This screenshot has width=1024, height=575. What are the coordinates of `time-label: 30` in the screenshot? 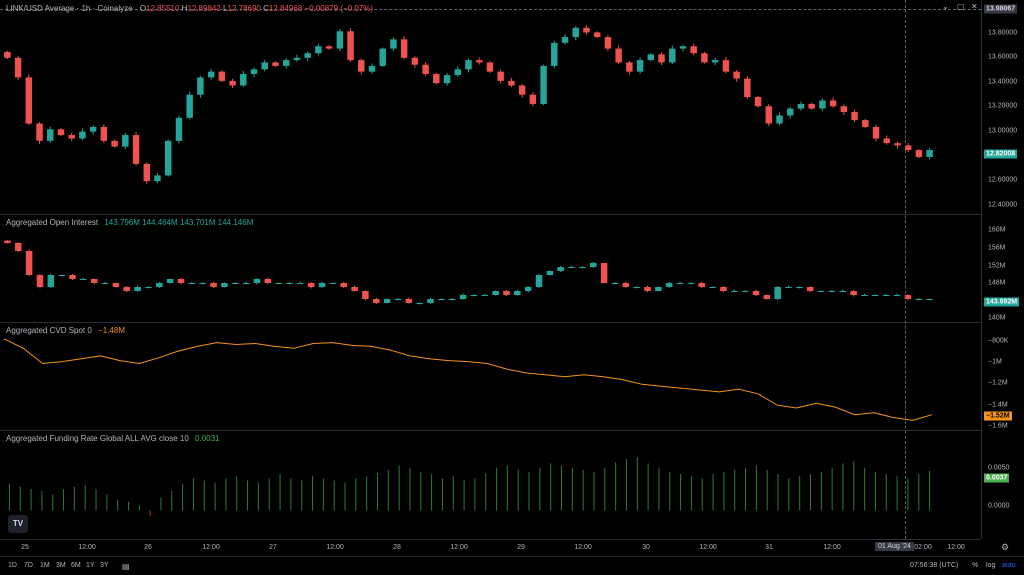 It's located at (646, 547).